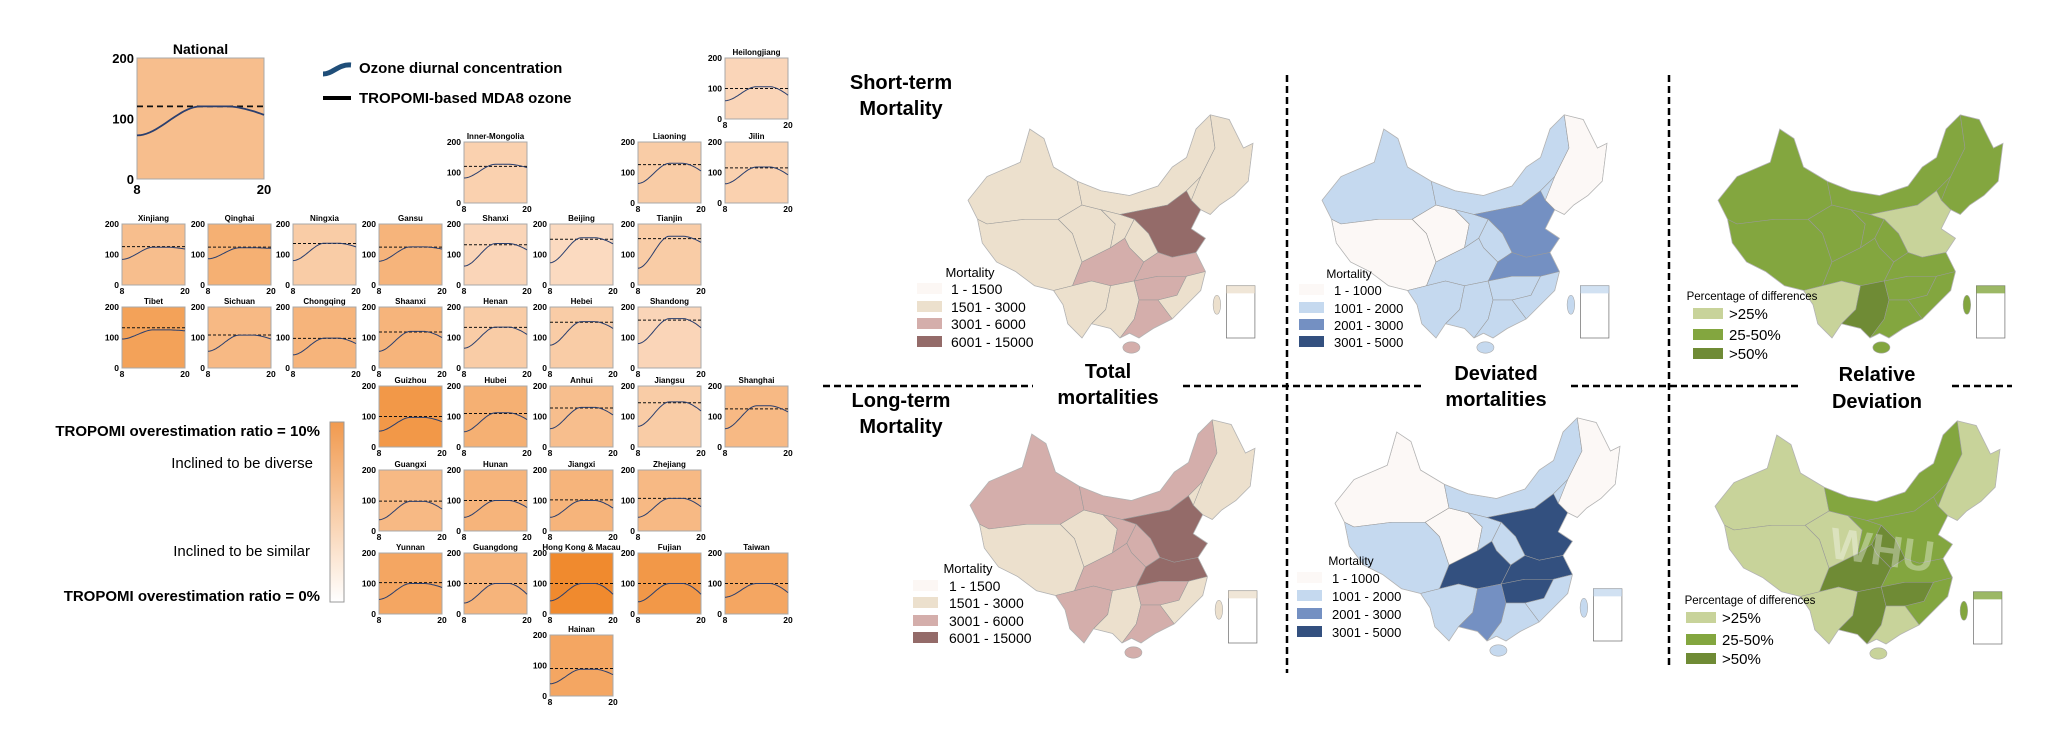 This screenshot has width=2056, height=738. Describe the element at coordinates (1131, 347) in the screenshot. I see `hainan-island` at that location.